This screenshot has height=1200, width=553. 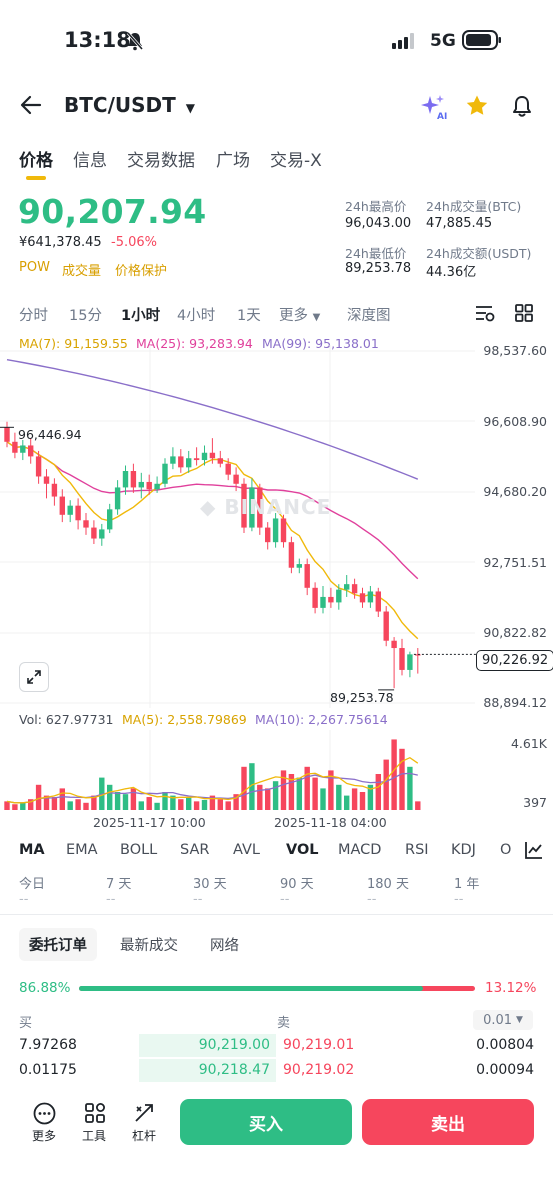 What do you see at coordinates (50, 434) in the screenshot?
I see `high-marker-label: 96,446.94` at bounding box center [50, 434].